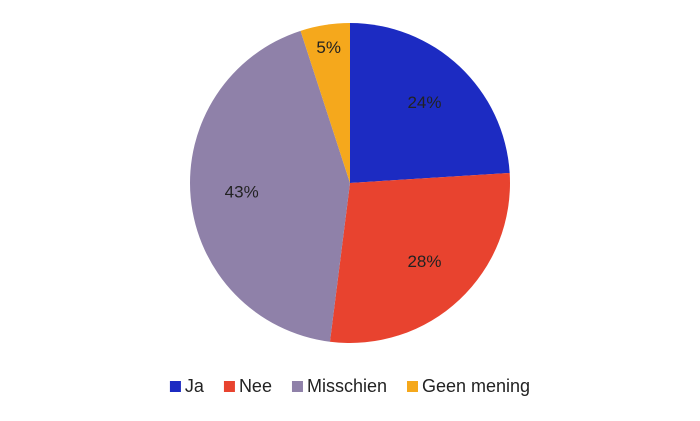  I want to click on legend-text: Misschien, so click(347, 386).